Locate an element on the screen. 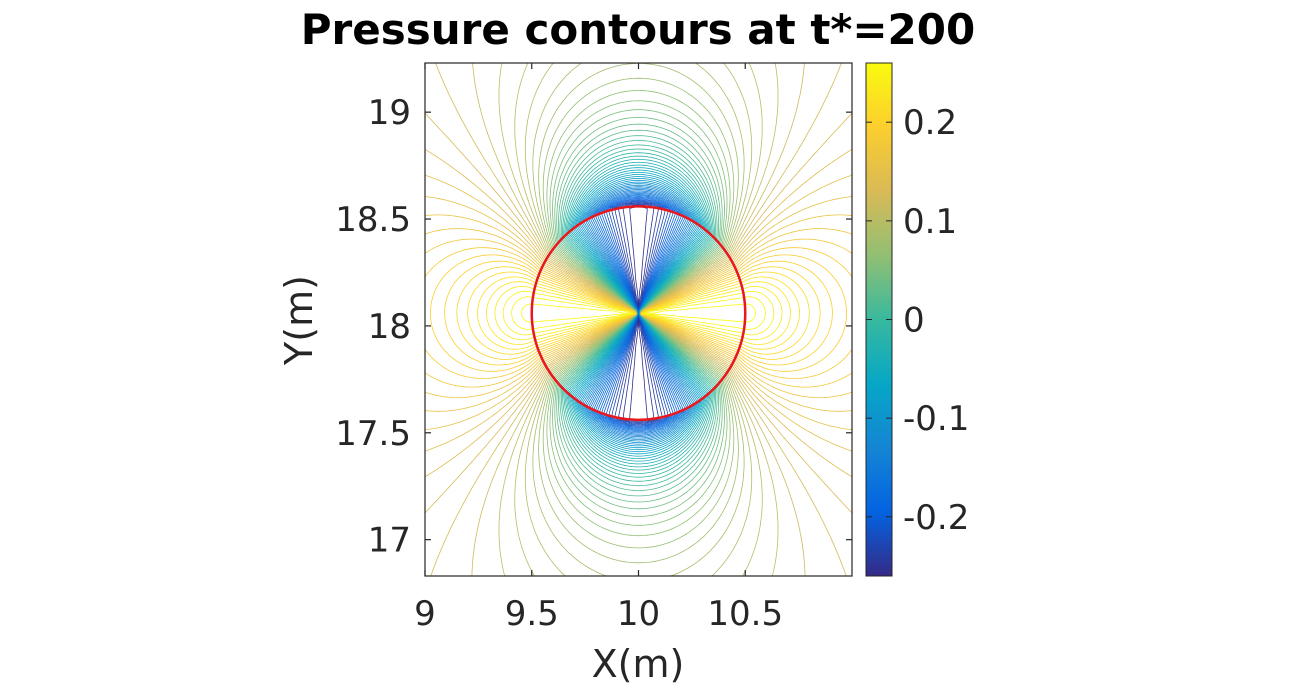 This screenshot has width=1301, height=689. x-tick-label: 10 is located at coordinates (638, 614).